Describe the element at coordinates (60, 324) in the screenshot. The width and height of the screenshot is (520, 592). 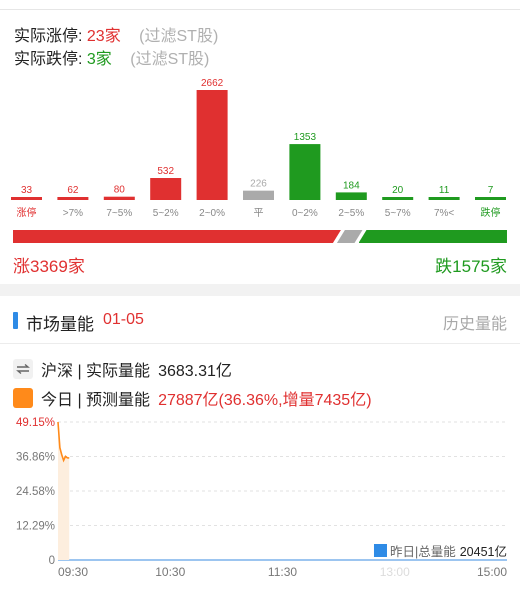
I see `section-title: 市场量能` at that location.